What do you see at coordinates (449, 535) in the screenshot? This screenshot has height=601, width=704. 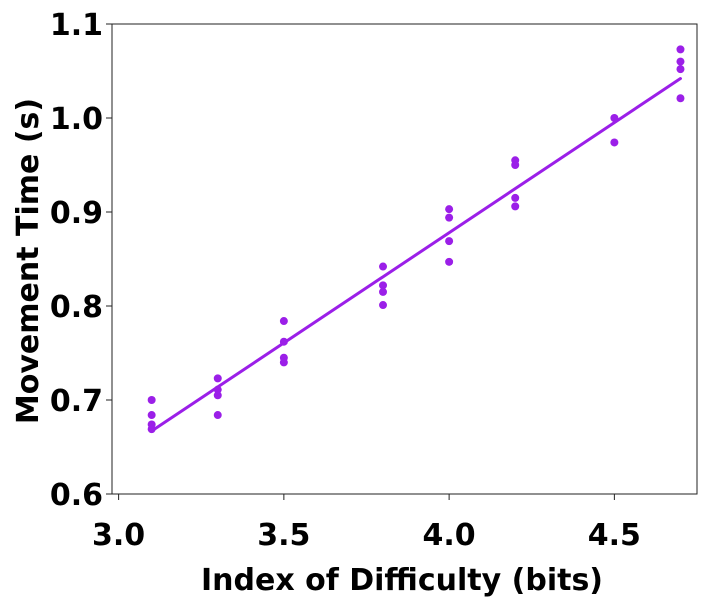 I see `x-tick-label: 4.0` at bounding box center [449, 535].